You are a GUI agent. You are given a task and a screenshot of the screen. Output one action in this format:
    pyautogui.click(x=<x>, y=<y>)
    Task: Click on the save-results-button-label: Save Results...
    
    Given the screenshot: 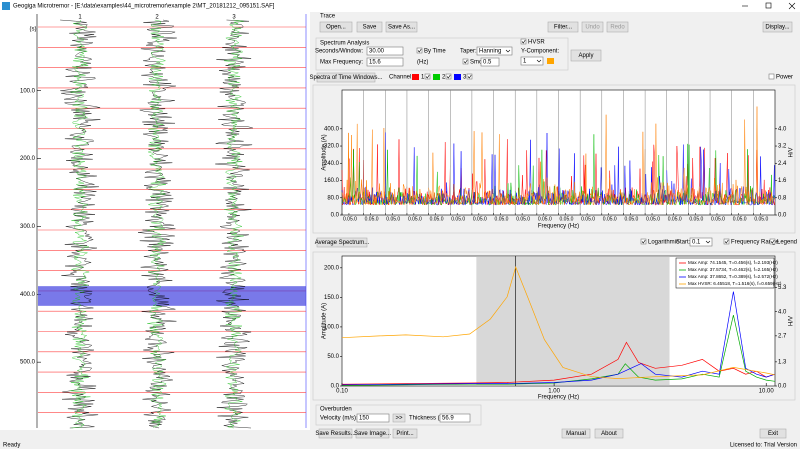 What is the action you would take?
    pyautogui.click(x=335, y=434)
    